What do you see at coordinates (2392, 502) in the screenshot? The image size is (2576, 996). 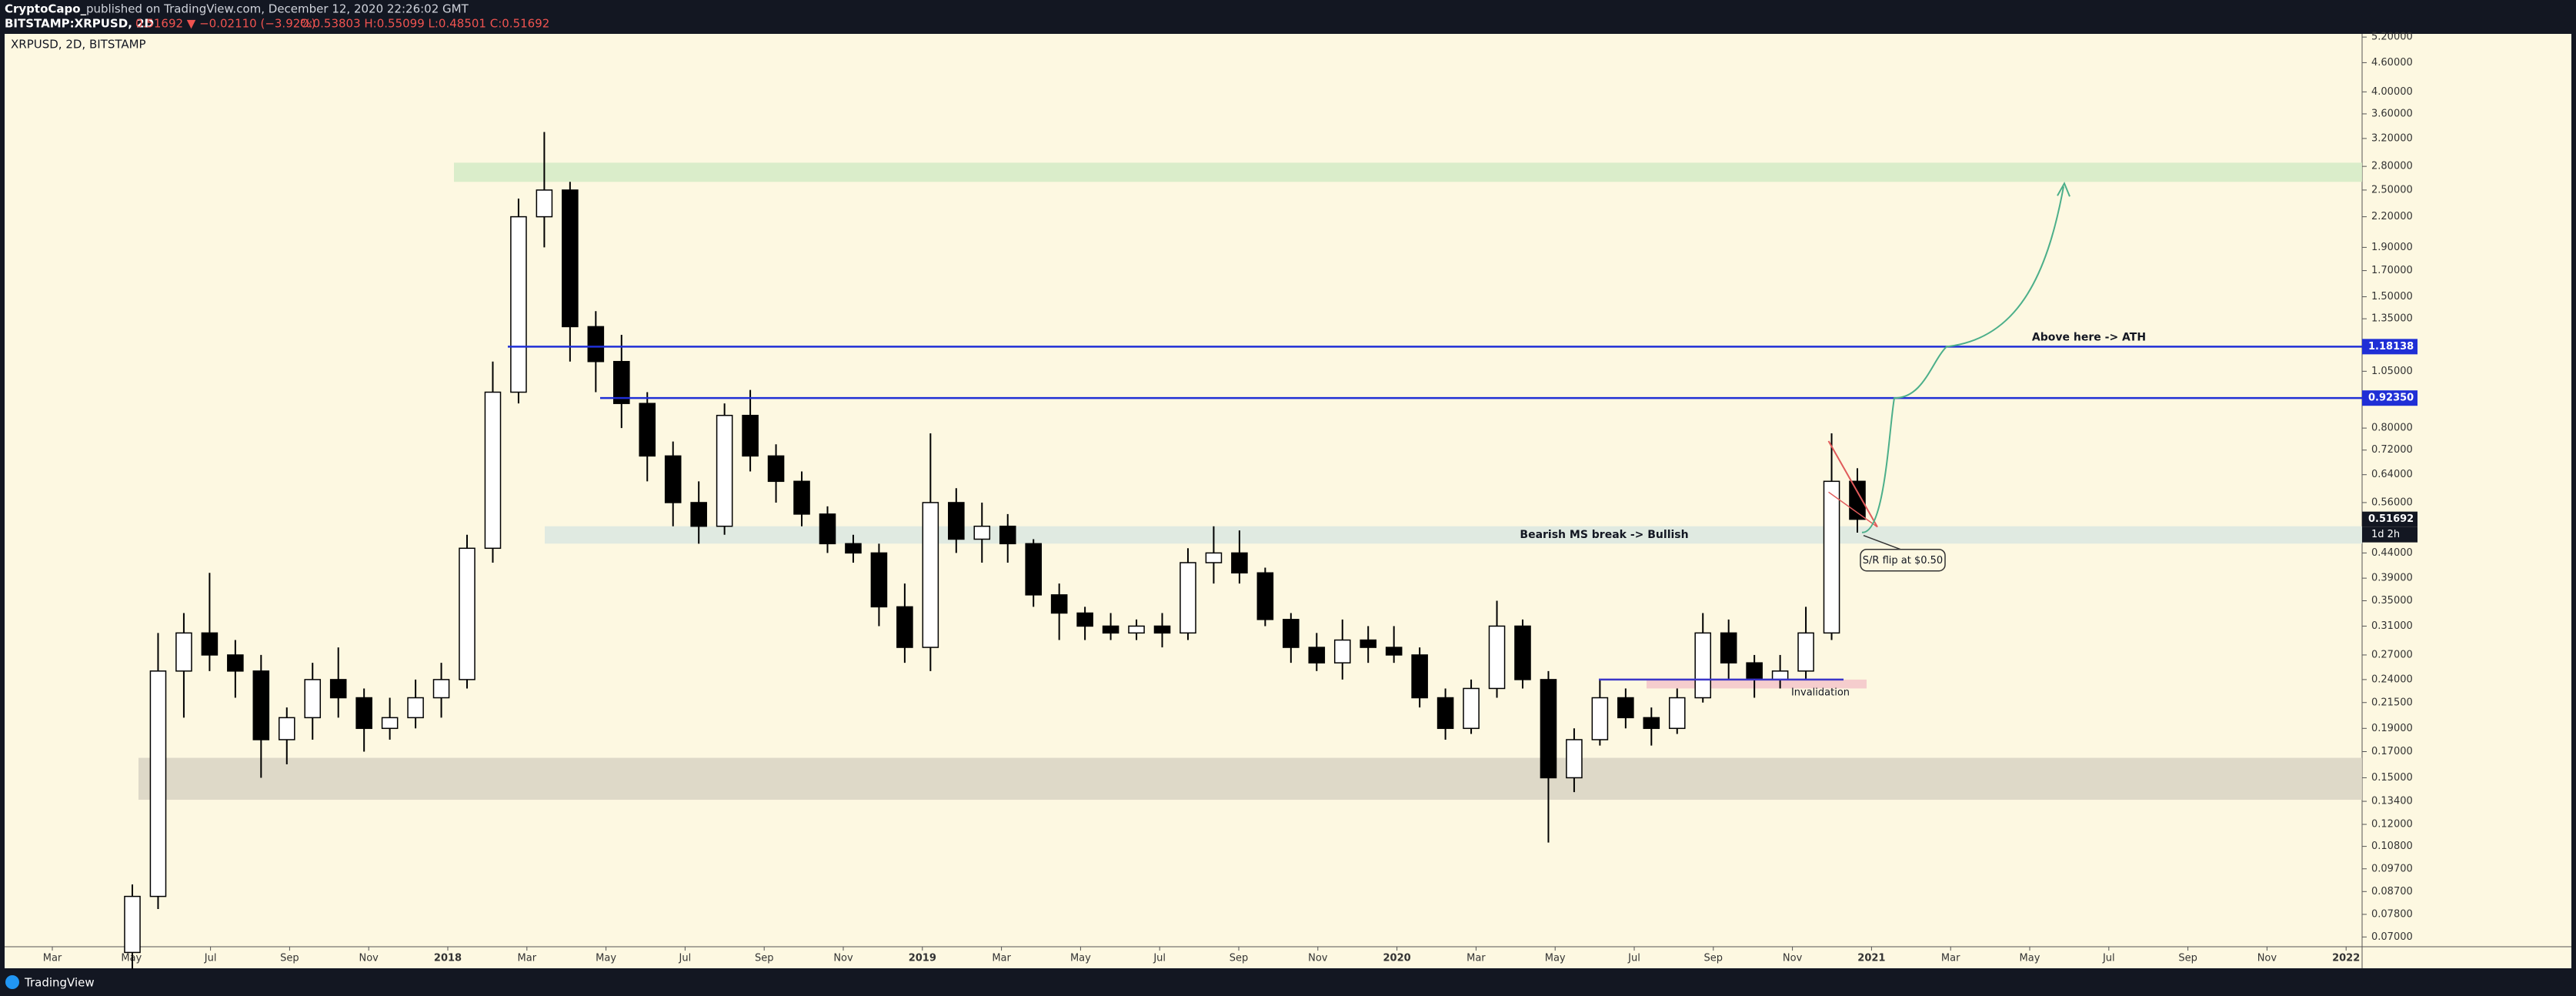 I see `y-tick-label: 0.56000` at bounding box center [2392, 502].